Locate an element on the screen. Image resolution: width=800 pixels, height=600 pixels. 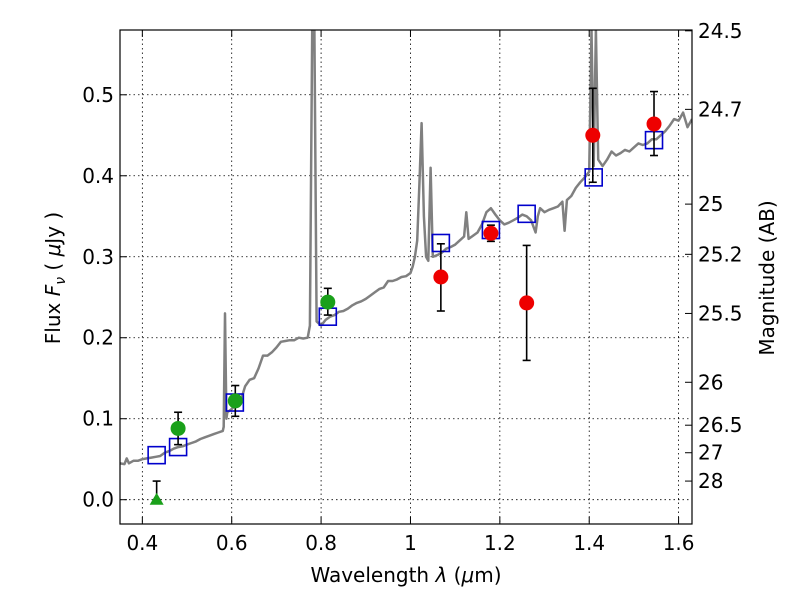
y-axis-label: Flux Fν ( μJy ) is located at coordinates (55, 278).